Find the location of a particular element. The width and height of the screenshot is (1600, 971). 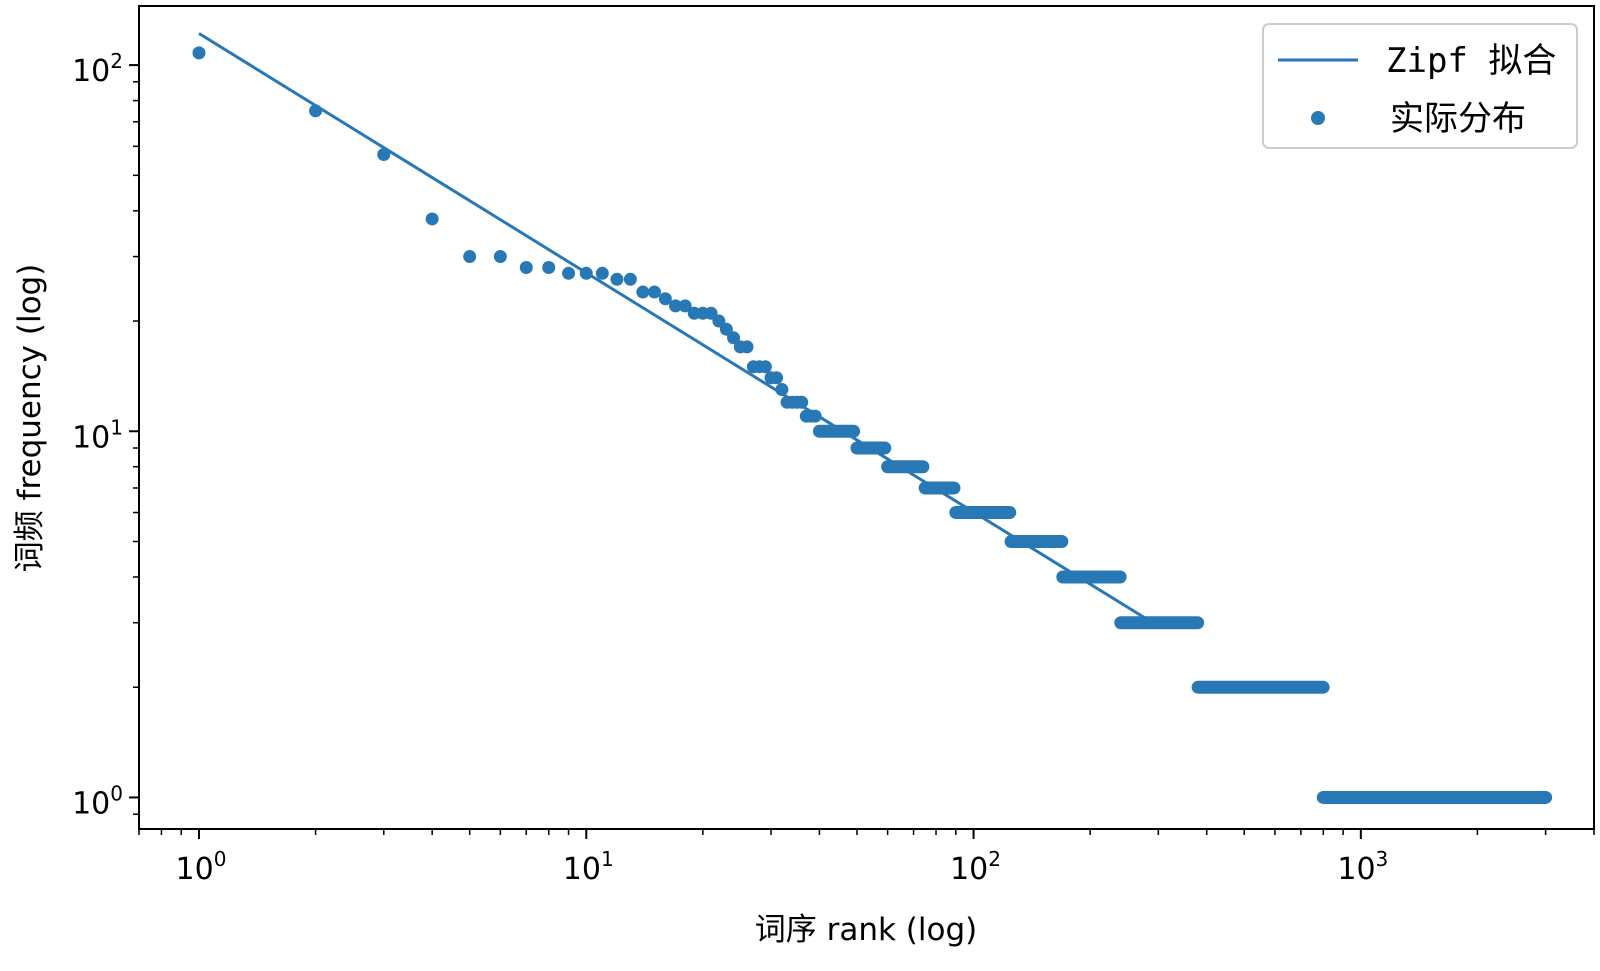

legend-scatter-label: 实际分布 is located at coordinates (1458, 119).